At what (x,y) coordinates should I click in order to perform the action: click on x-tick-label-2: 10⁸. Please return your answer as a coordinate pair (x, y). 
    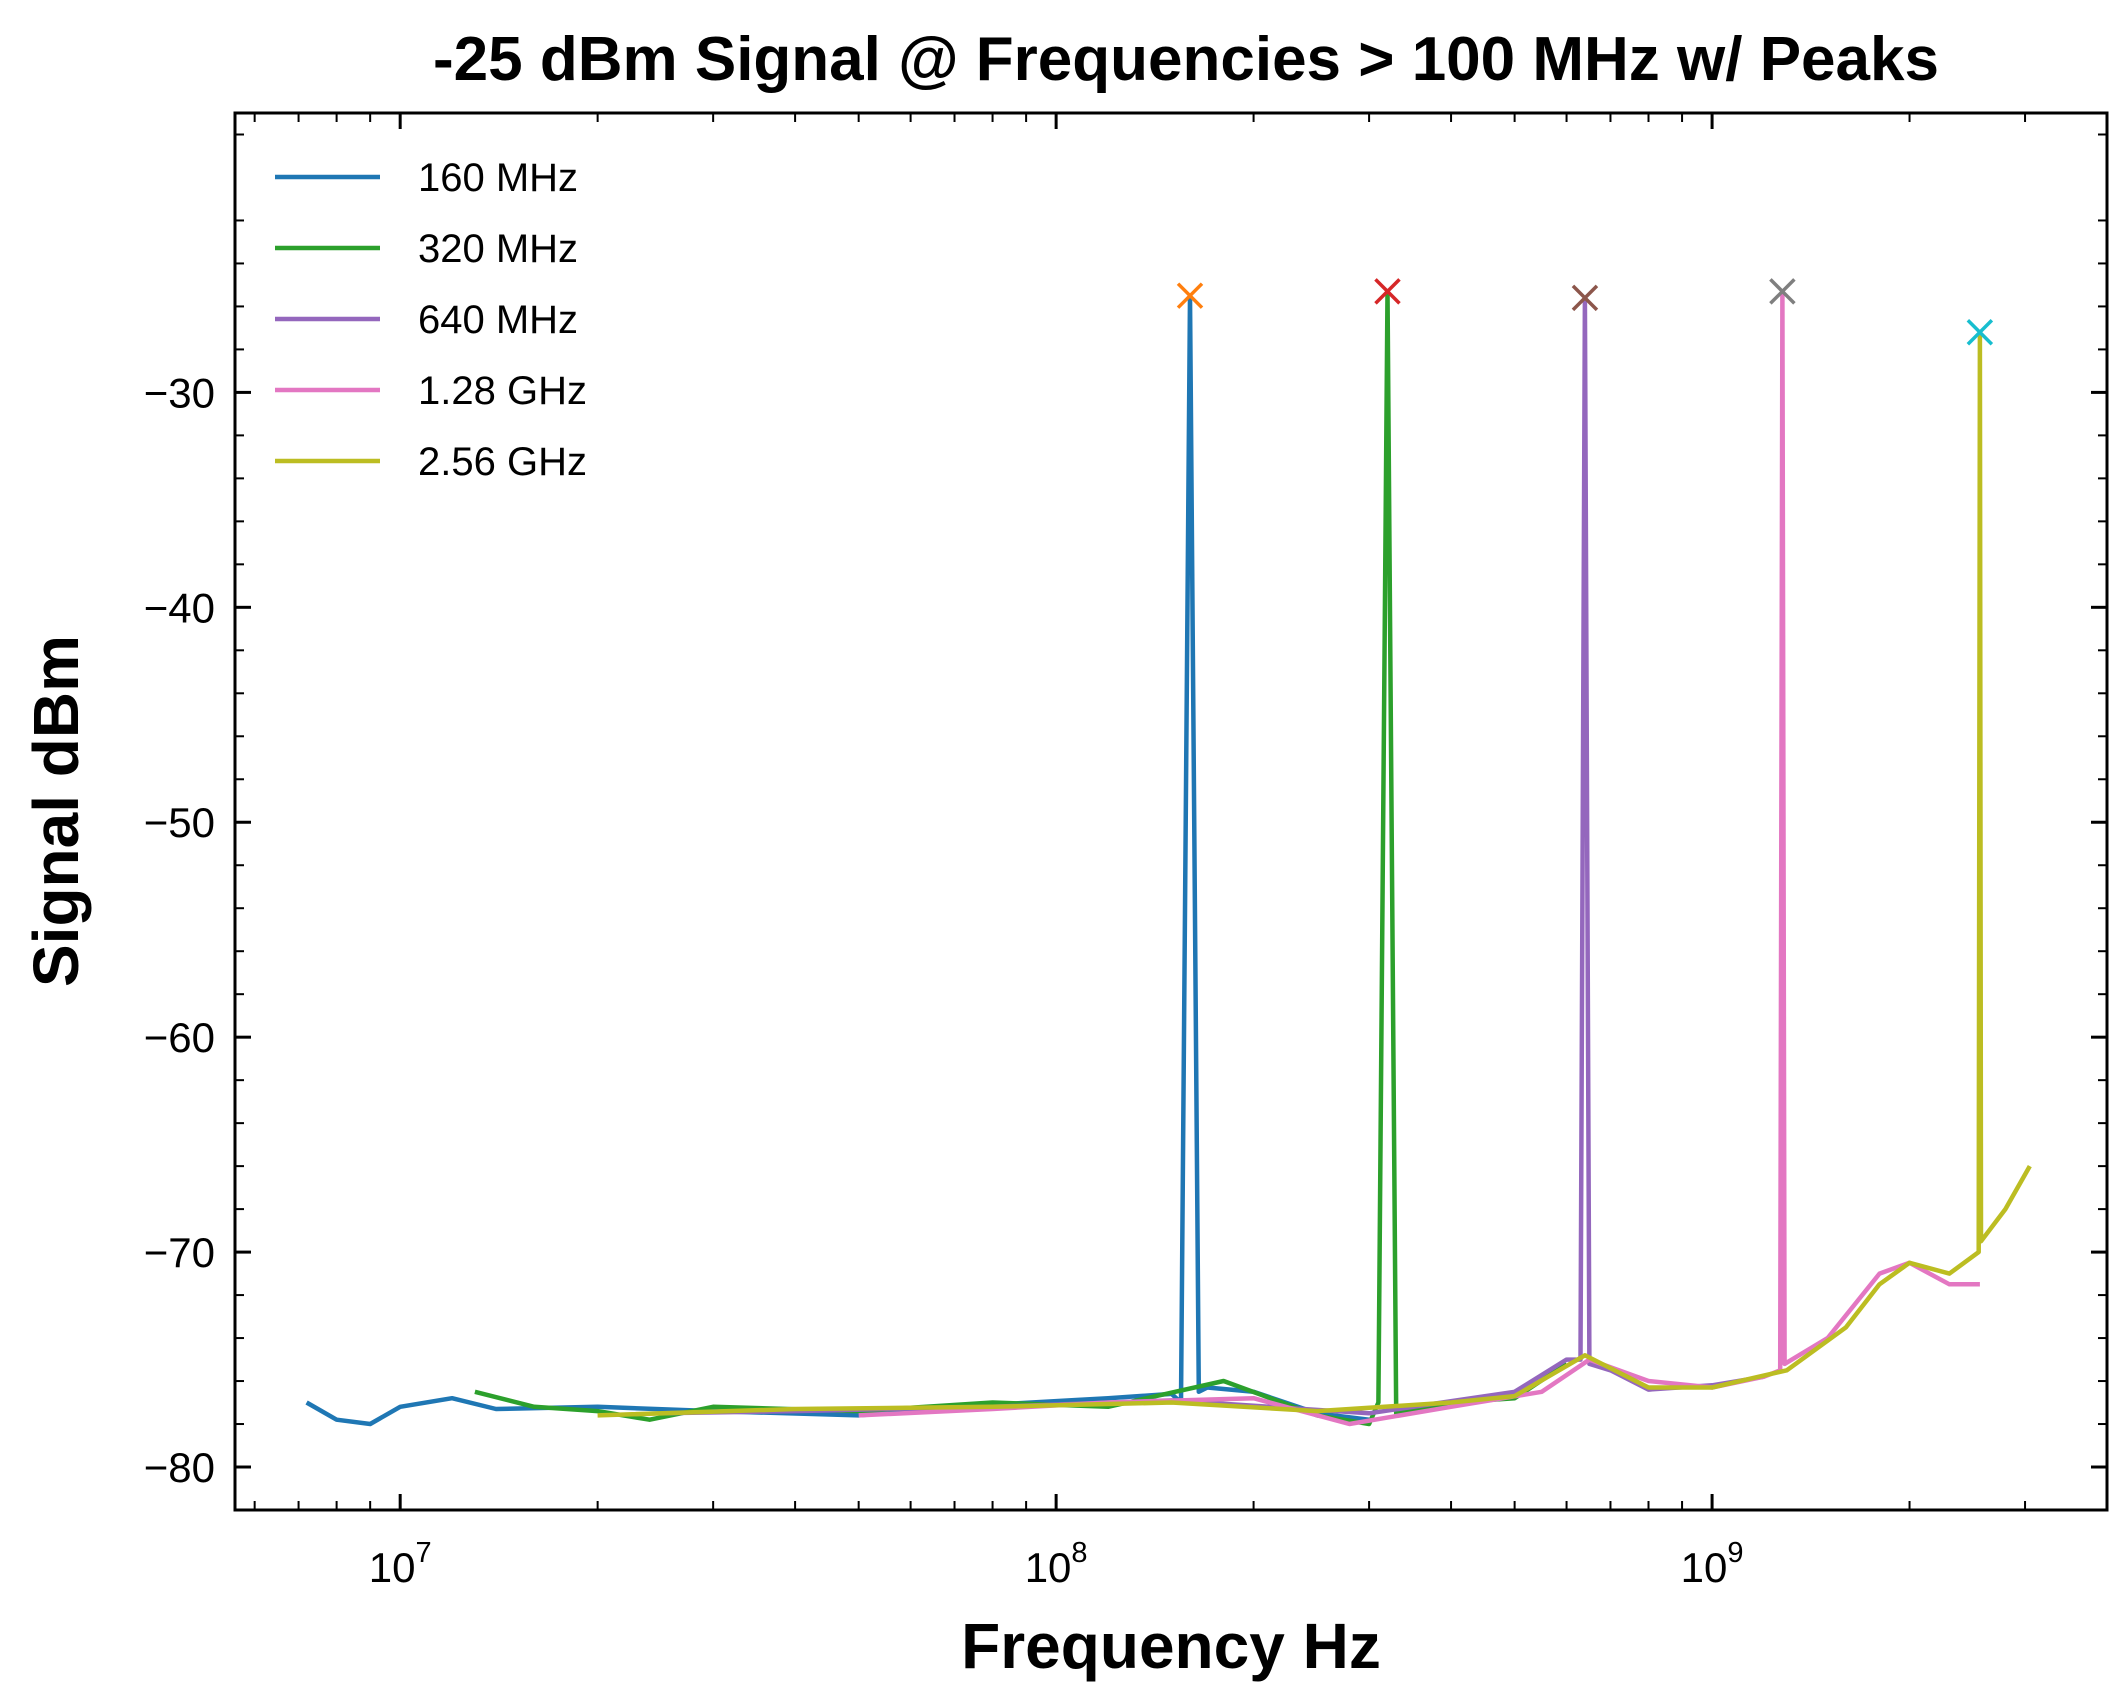
    Looking at the image, I should click on (1056, 1564).